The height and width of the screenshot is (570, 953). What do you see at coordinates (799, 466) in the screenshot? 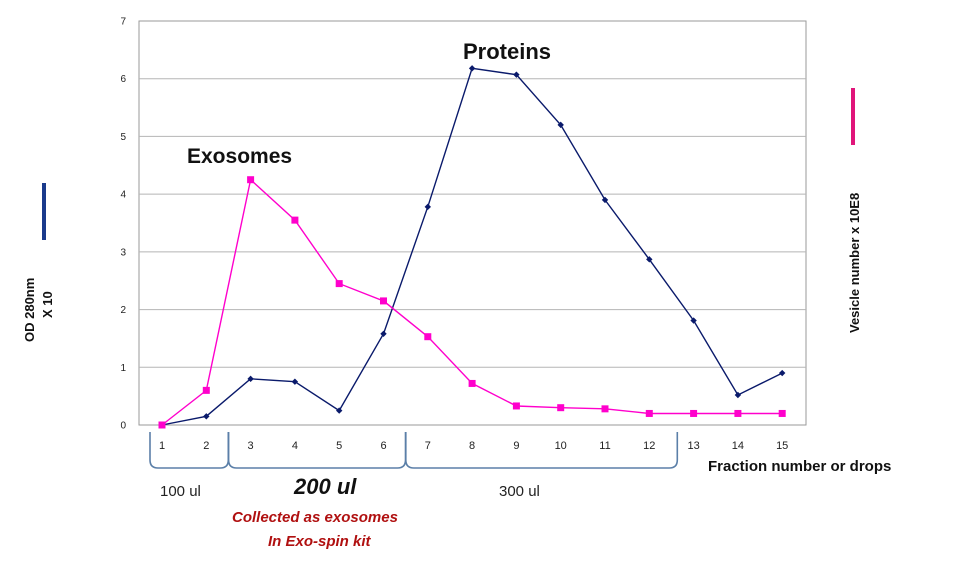
I see `x-axis-label: Fraction number or drops` at bounding box center [799, 466].